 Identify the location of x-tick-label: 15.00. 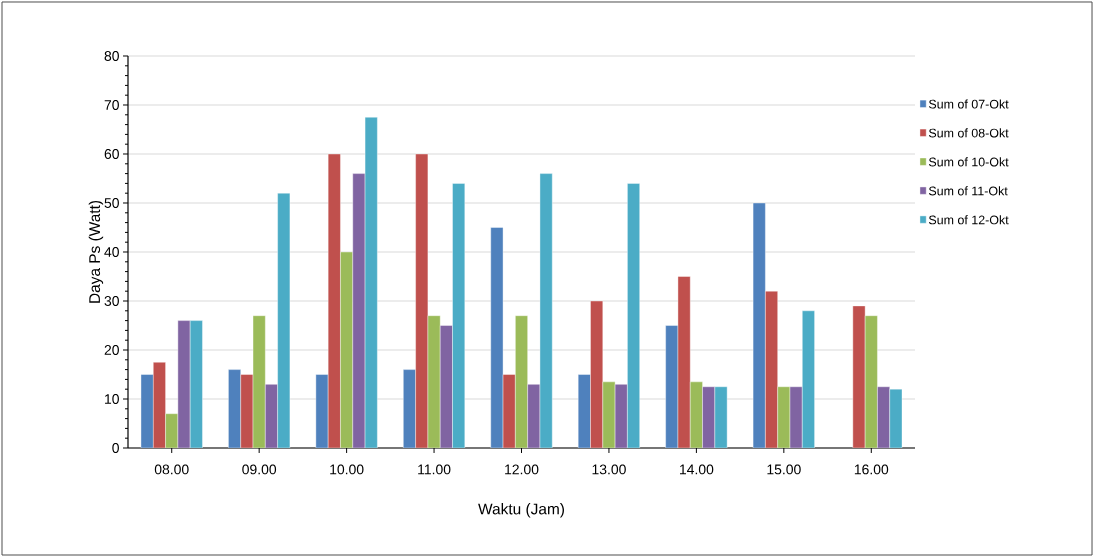
(784, 469).